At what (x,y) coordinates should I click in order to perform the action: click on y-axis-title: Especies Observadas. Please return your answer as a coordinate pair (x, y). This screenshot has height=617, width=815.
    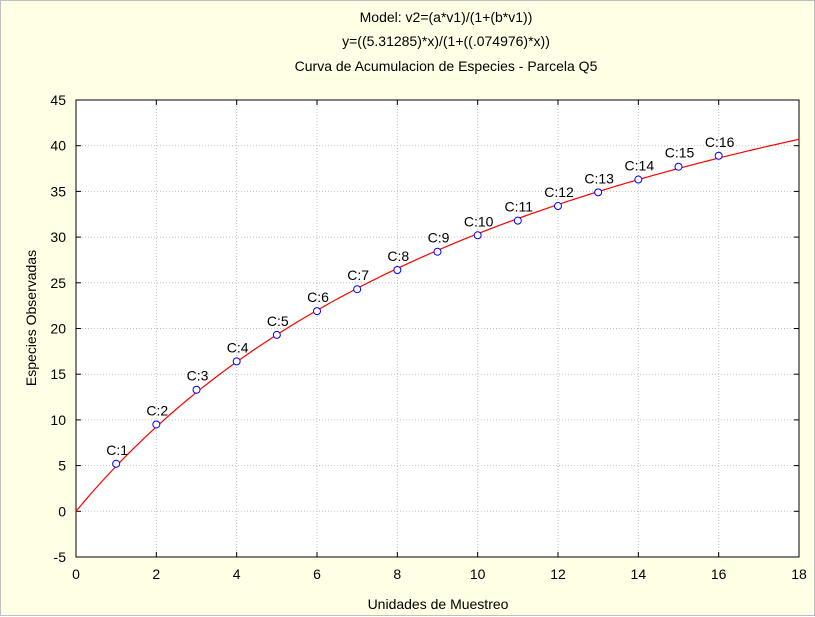
    Looking at the image, I should click on (31, 318).